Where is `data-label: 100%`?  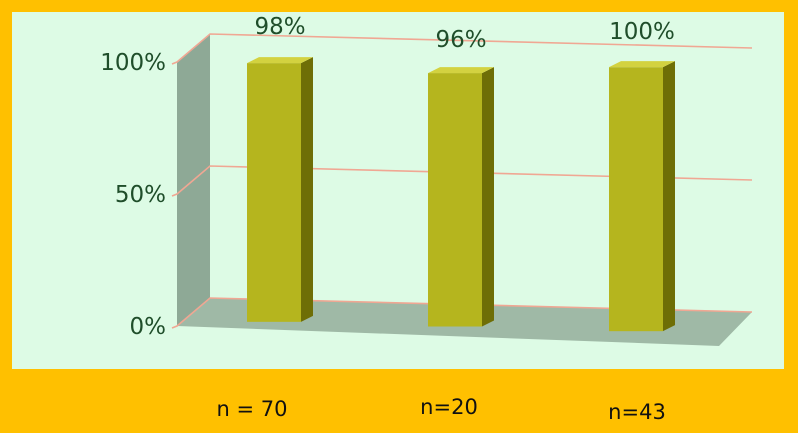
data-label: 100% is located at coordinates (642, 32).